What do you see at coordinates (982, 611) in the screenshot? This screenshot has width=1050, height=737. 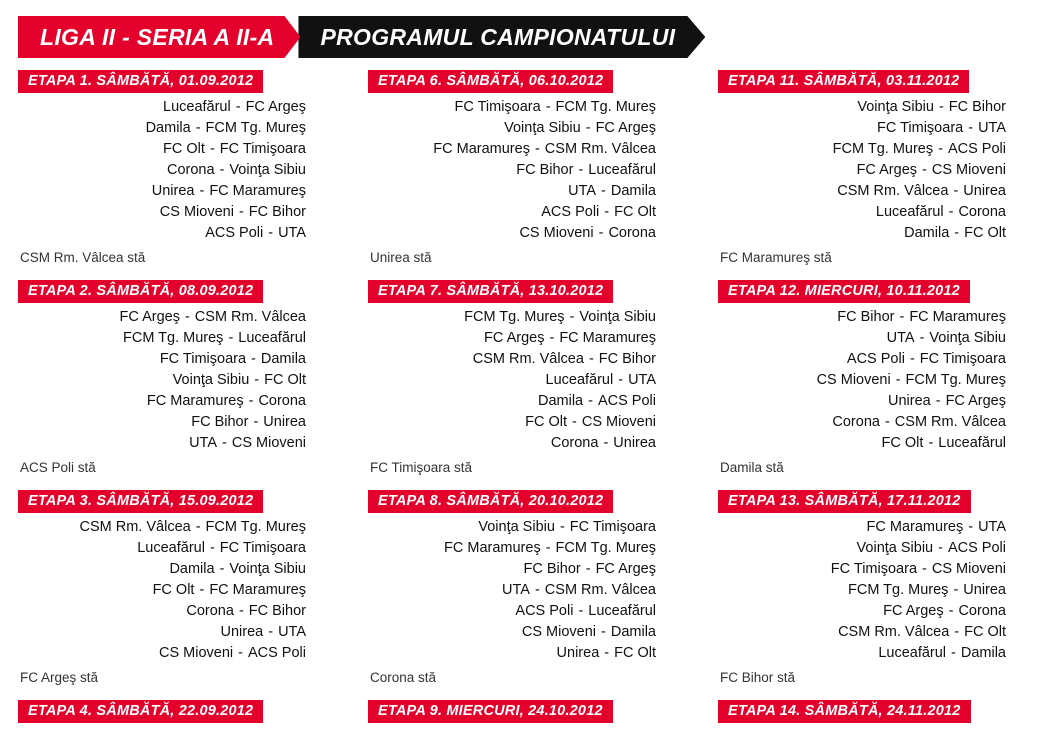 I see `away-team: Corona` at bounding box center [982, 611].